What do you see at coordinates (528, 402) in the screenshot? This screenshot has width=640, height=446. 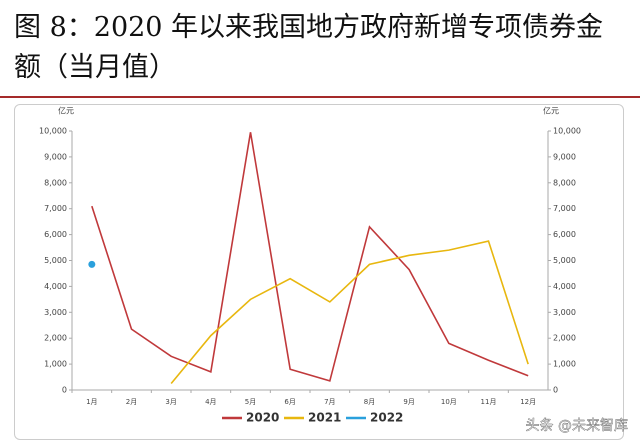 I see `x-tick-label: 12月` at bounding box center [528, 402].